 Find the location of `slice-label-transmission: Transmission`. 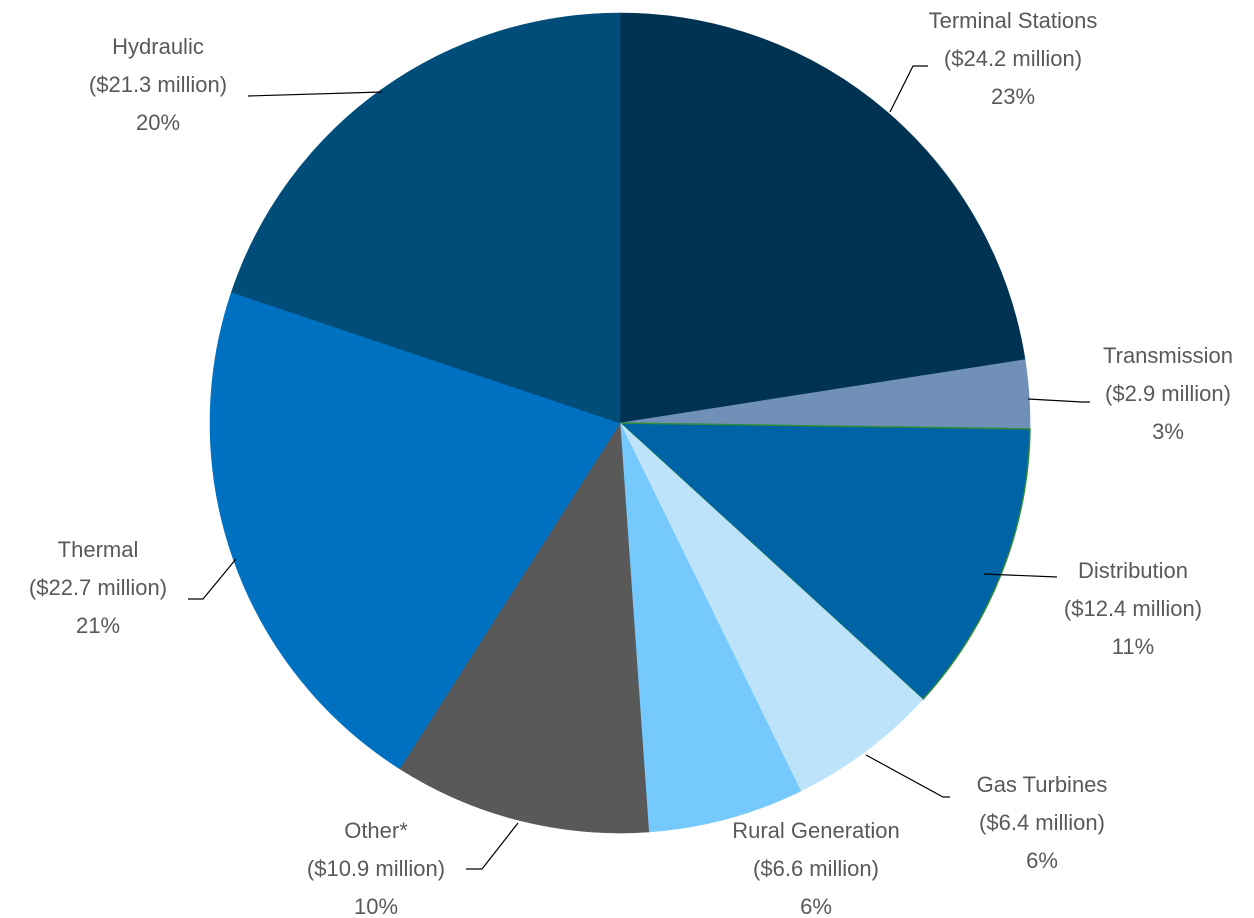

slice-label-transmission: Transmission is located at coordinates (1168, 355).